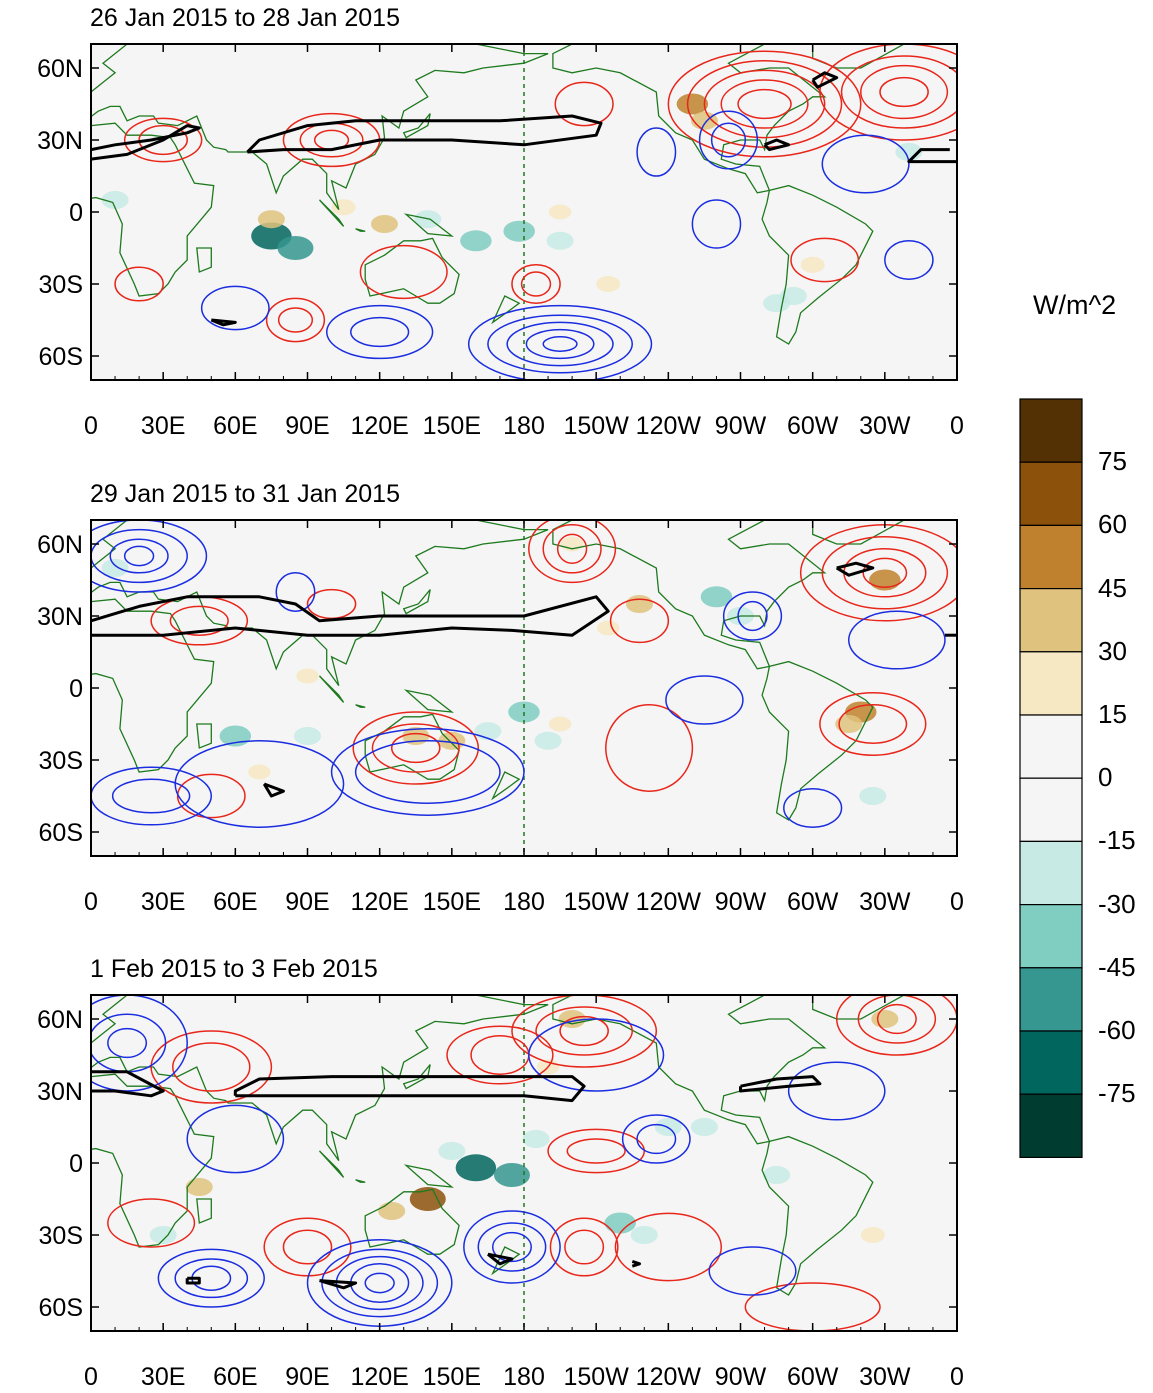 The height and width of the screenshot is (1393, 1153). What do you see at coordinates (245, 18) in the screenshot?
I see `panel-1-title: 26 Jan 2015 to 28 Jan 2015` at bounding box center [245, 18].